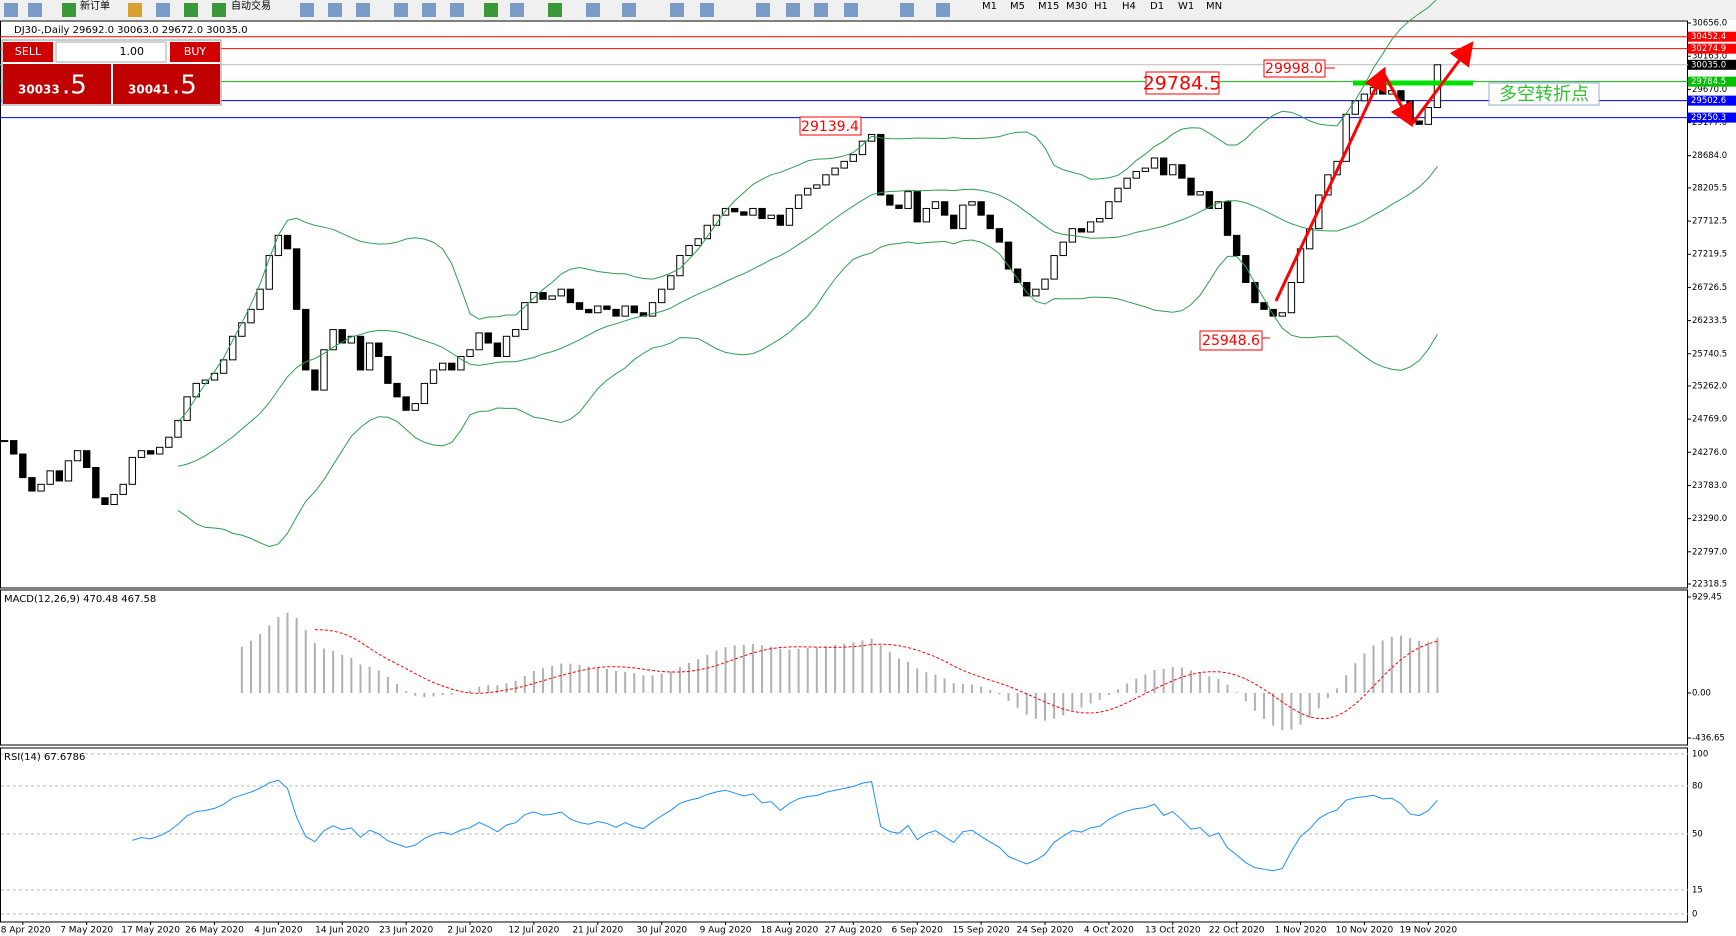  What do you see at coordinates (25, 931) in the screenshot?
I see `x-tick-label: 28 Apr 2020` at bounding box center [25, 931].